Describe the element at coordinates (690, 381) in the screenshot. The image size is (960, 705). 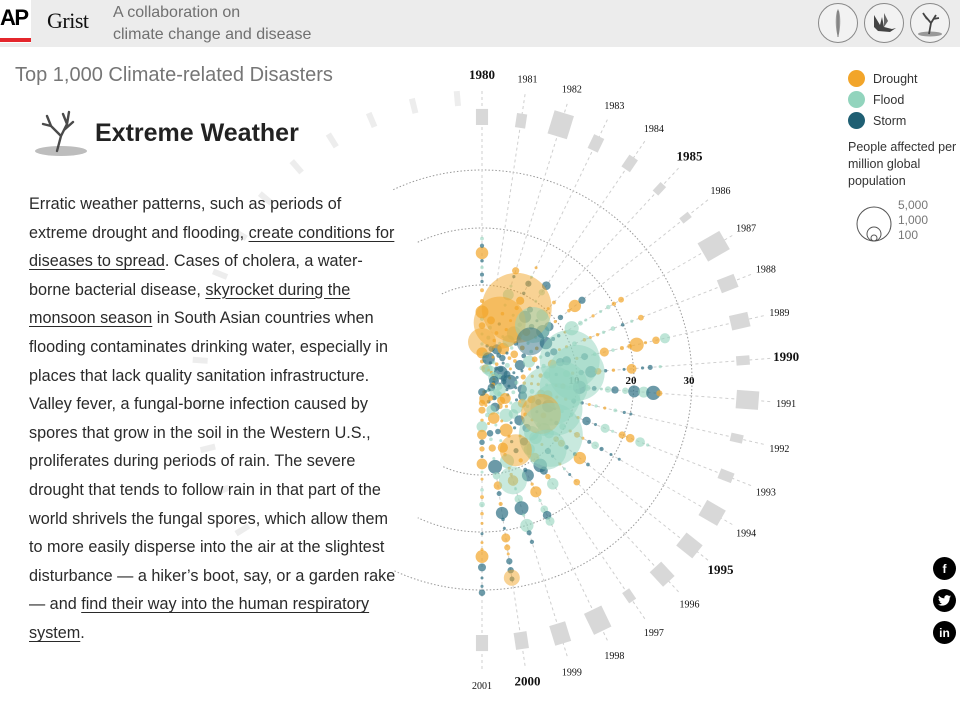
I see `svg-text: 30` at that location.